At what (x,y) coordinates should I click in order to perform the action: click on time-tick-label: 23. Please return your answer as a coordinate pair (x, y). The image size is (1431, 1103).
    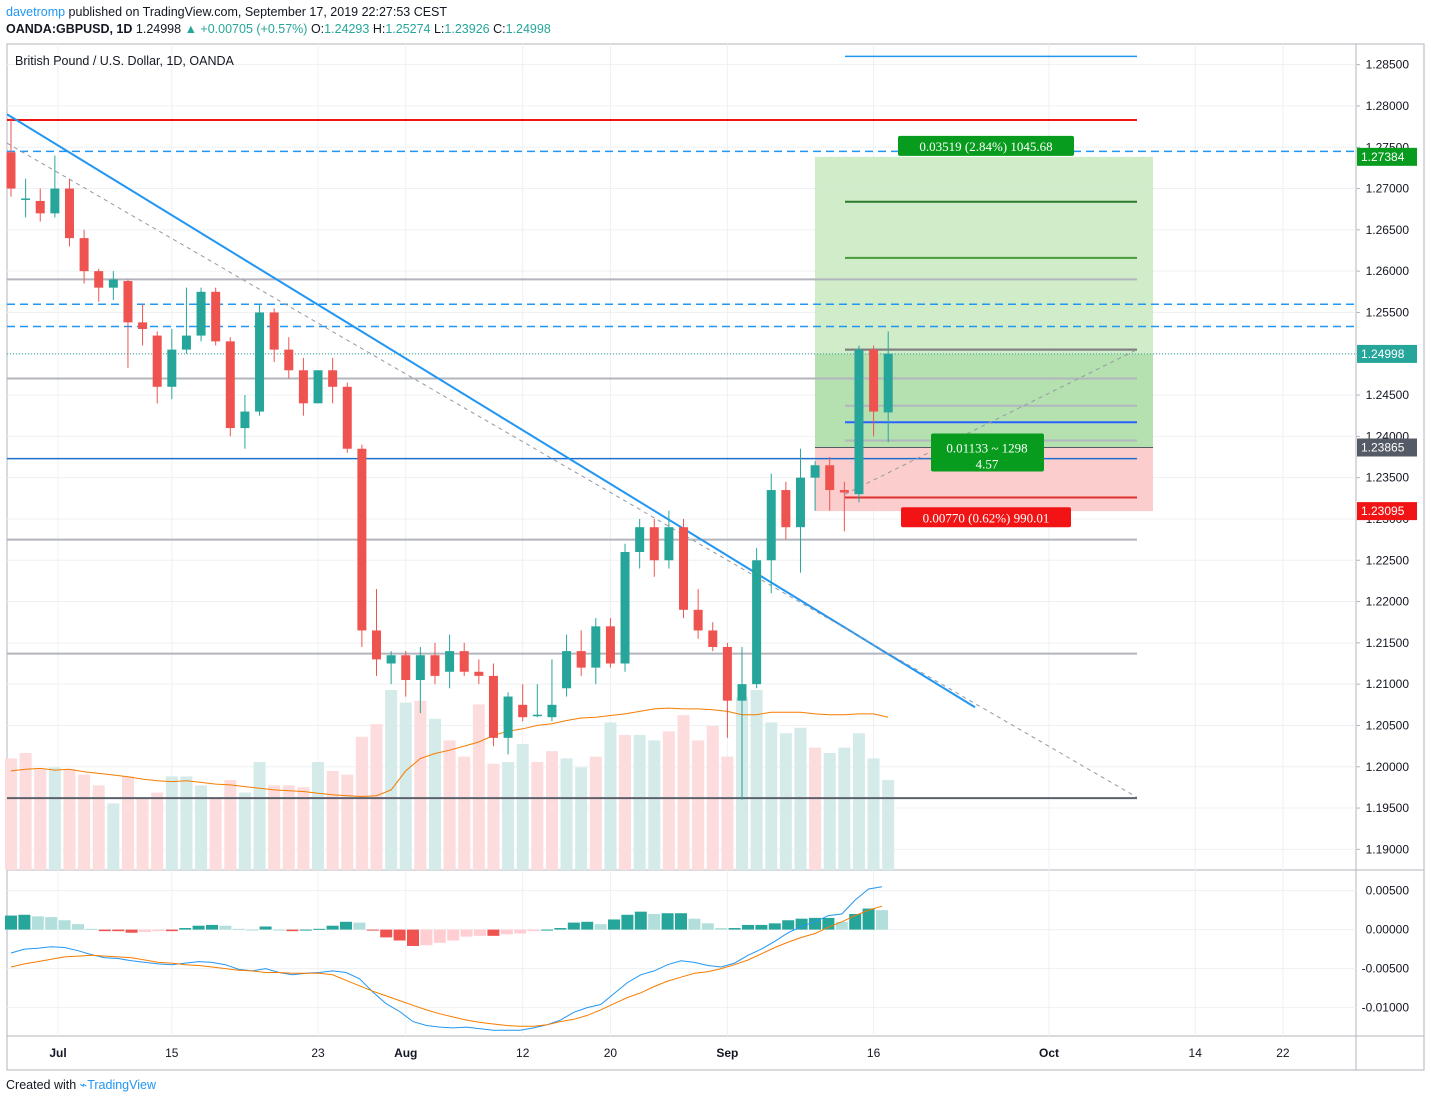
    Looking at the image, I should click on (318, 1053).